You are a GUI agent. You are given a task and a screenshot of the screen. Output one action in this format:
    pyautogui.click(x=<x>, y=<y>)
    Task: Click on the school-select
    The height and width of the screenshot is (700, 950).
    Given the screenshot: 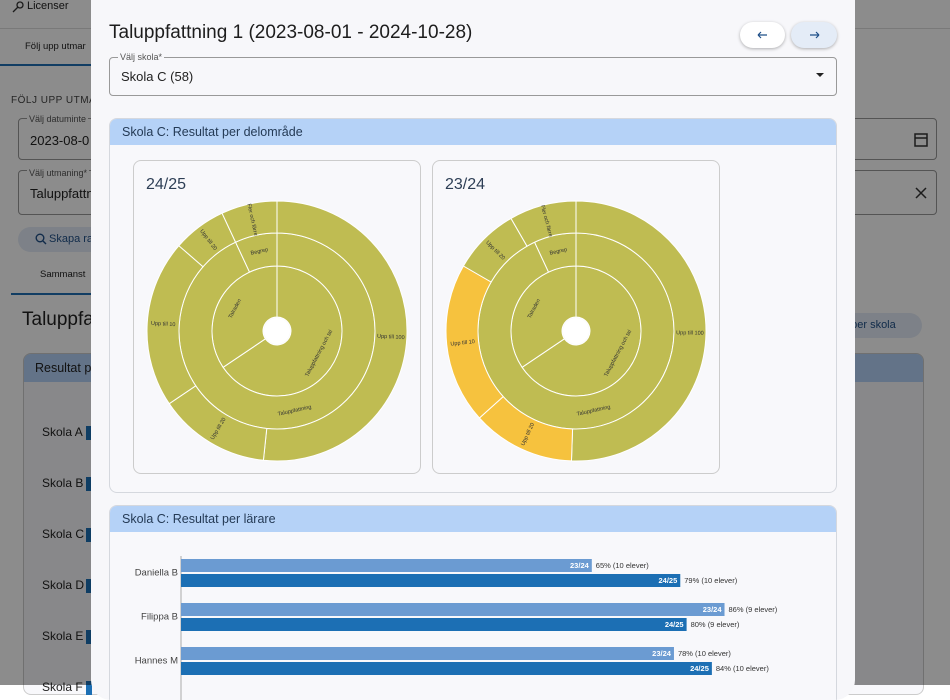 What is the action you would take?
    pyautogui.click(x=473, y=76)
    